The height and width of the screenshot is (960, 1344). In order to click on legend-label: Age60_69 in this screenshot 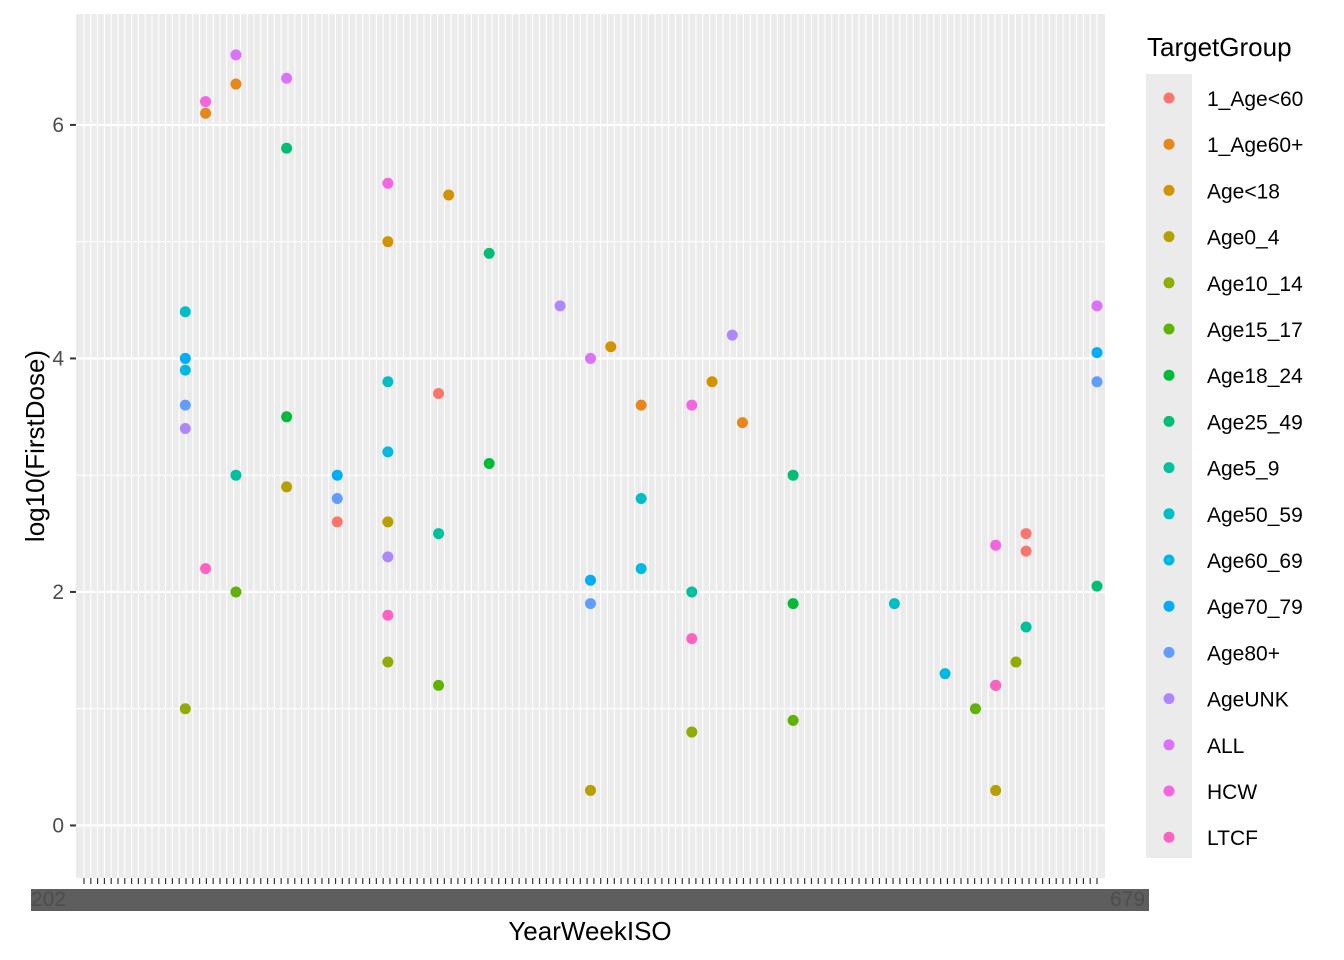, I will do `click(1255, 561)`.